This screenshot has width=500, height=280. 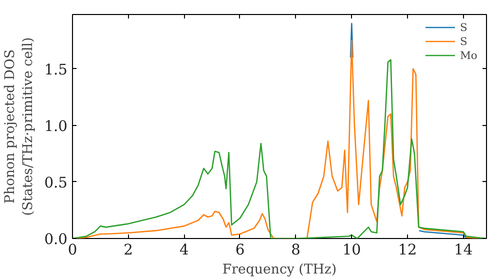 What do you see at coordinates (56, 239) in the screenshot?
I see `y-tick-label: 0.0` at bounding box center [56, 239].